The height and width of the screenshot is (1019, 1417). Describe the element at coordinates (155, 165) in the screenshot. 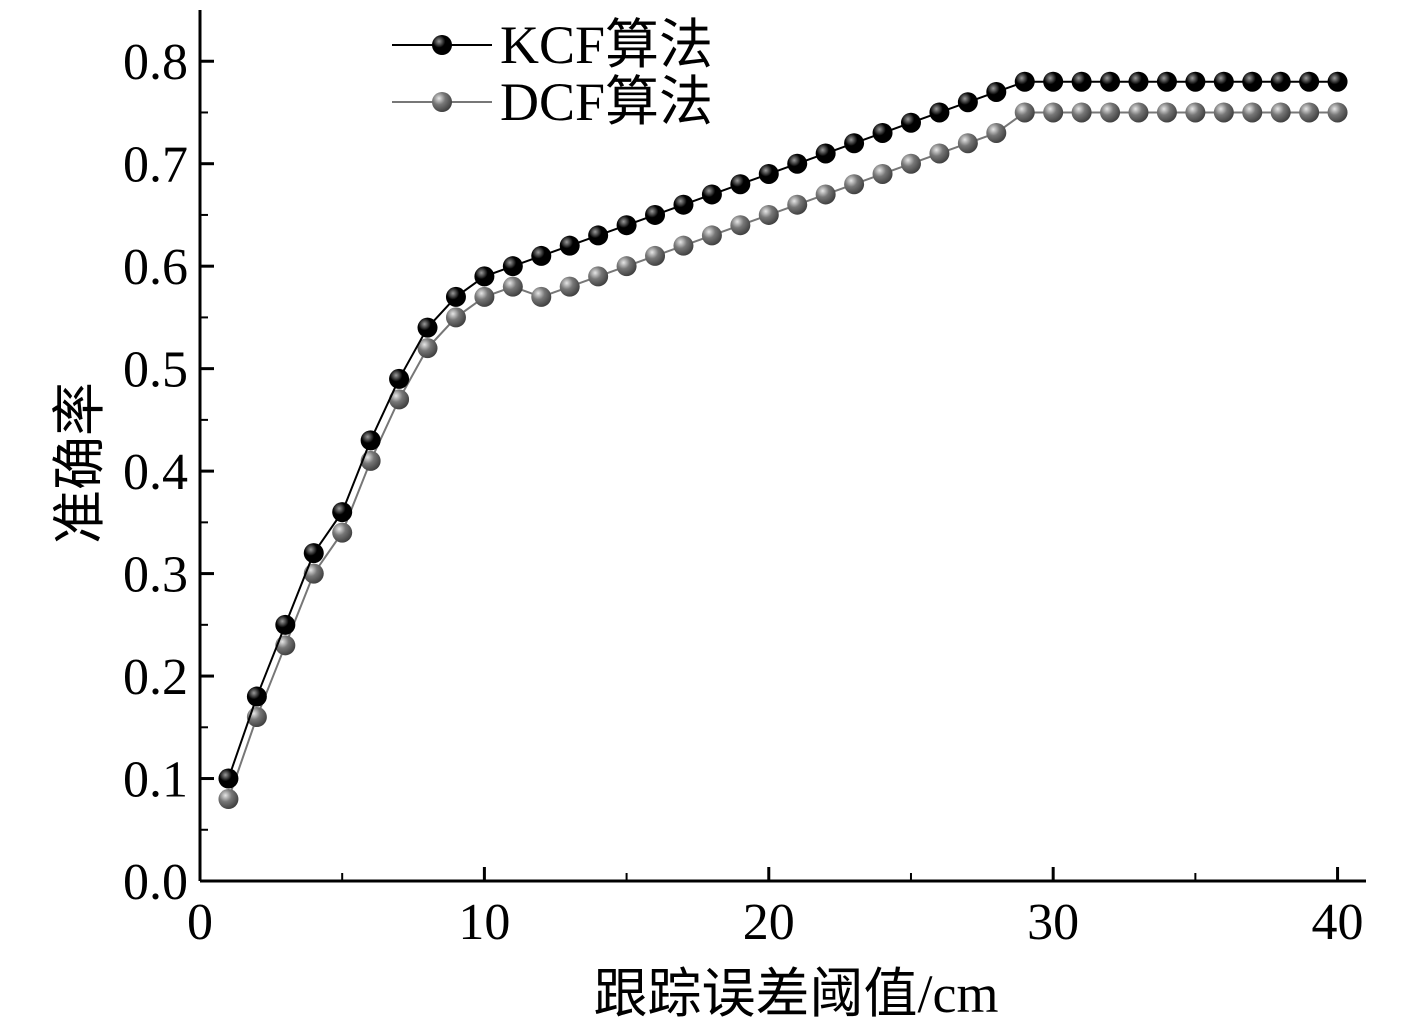

I see `y-tick-label: 0.7` at that location.